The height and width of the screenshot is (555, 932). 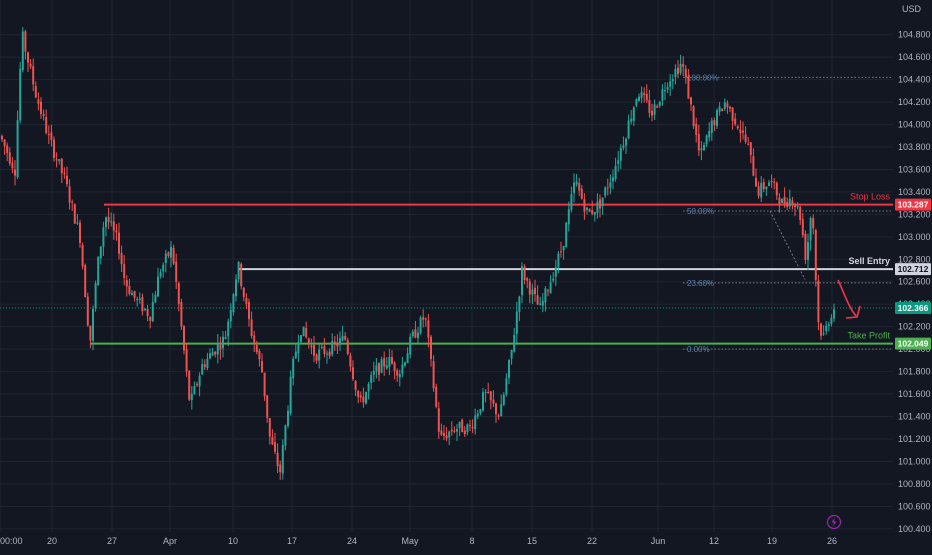 I want to click on current-price-tag, so click(x=913, y=308).